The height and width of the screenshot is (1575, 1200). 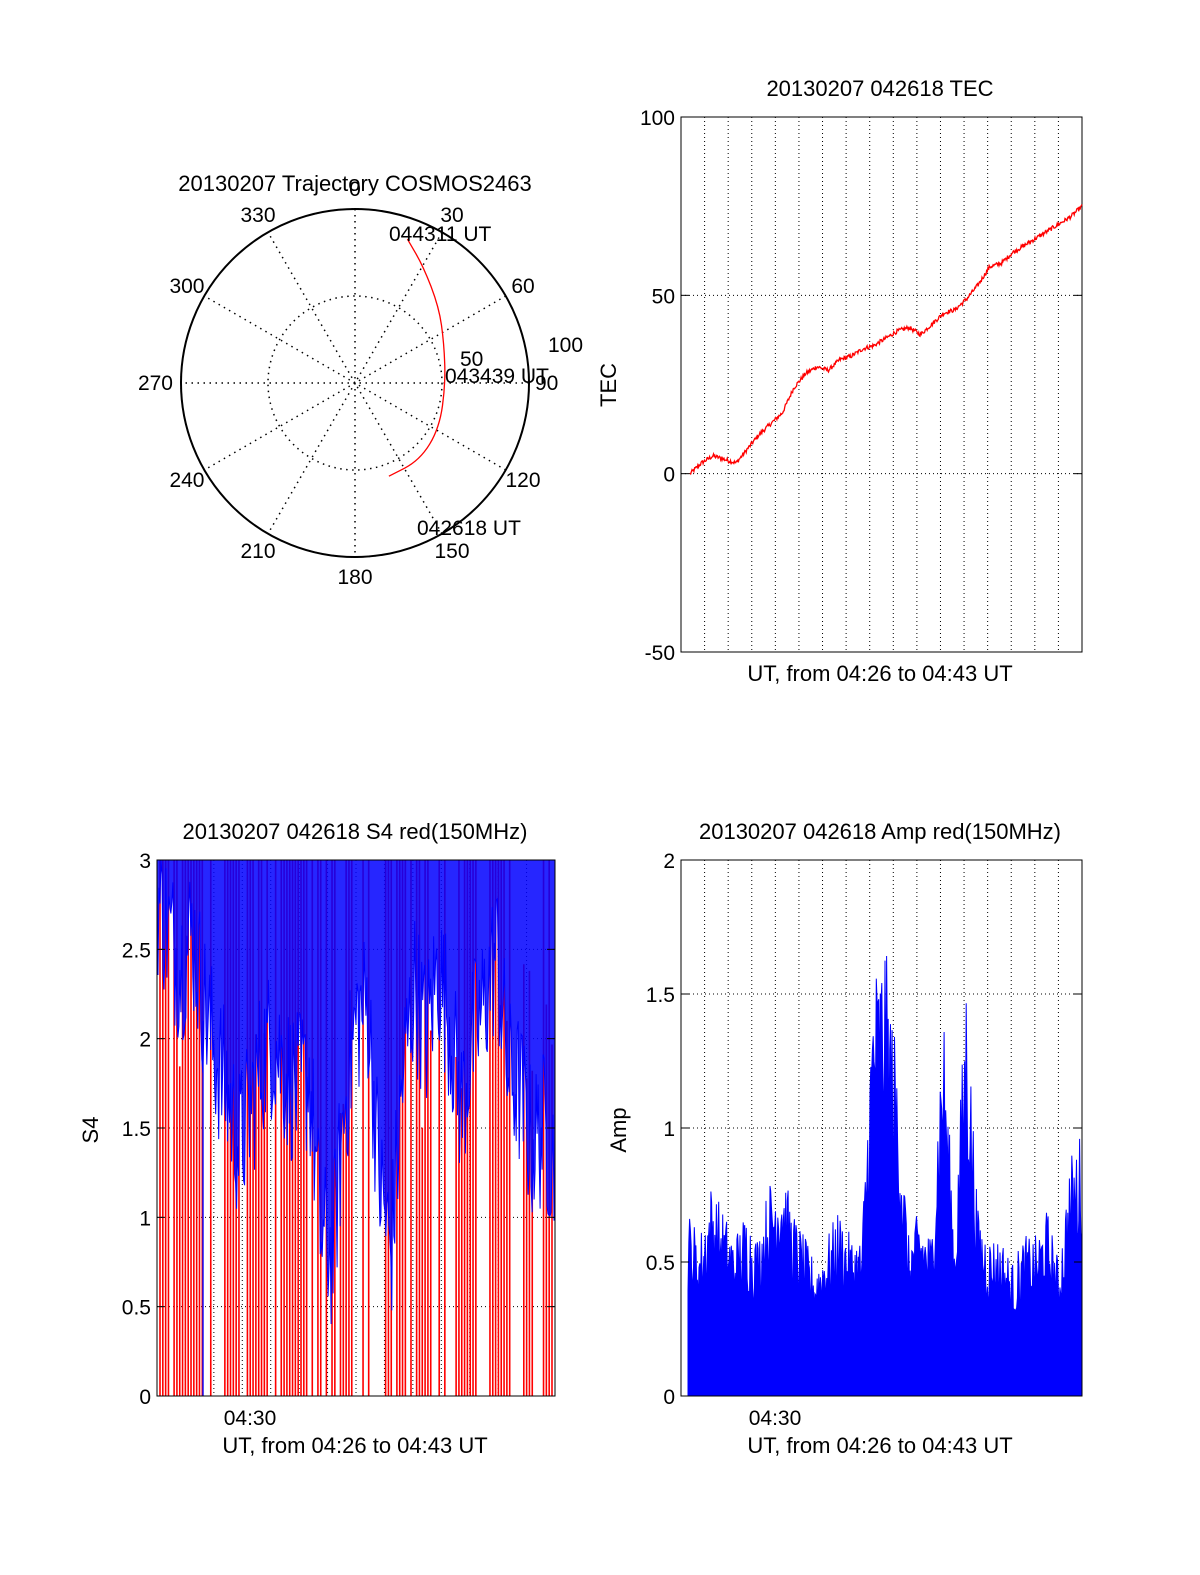 What do you see at coordinates (660, 653) in the screenshot?
I see `tec-ytick-label: -50` at bounding box center [660, 653].